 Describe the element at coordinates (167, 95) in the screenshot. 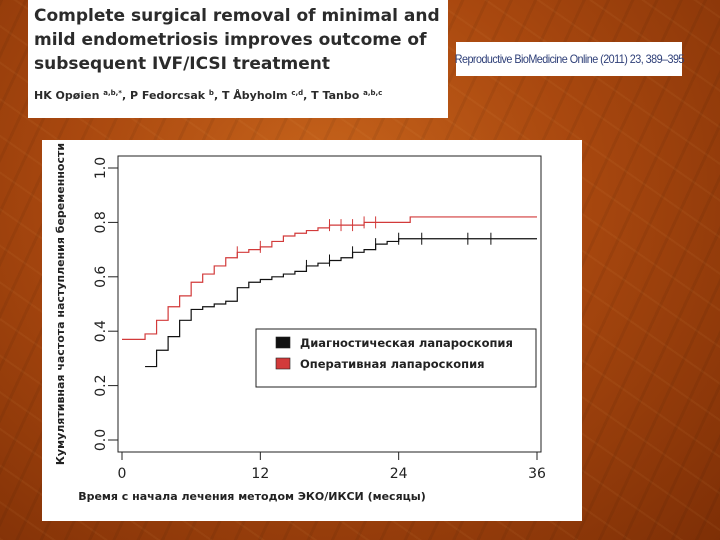

I see `author-name: P Fedorcsak` at that location.